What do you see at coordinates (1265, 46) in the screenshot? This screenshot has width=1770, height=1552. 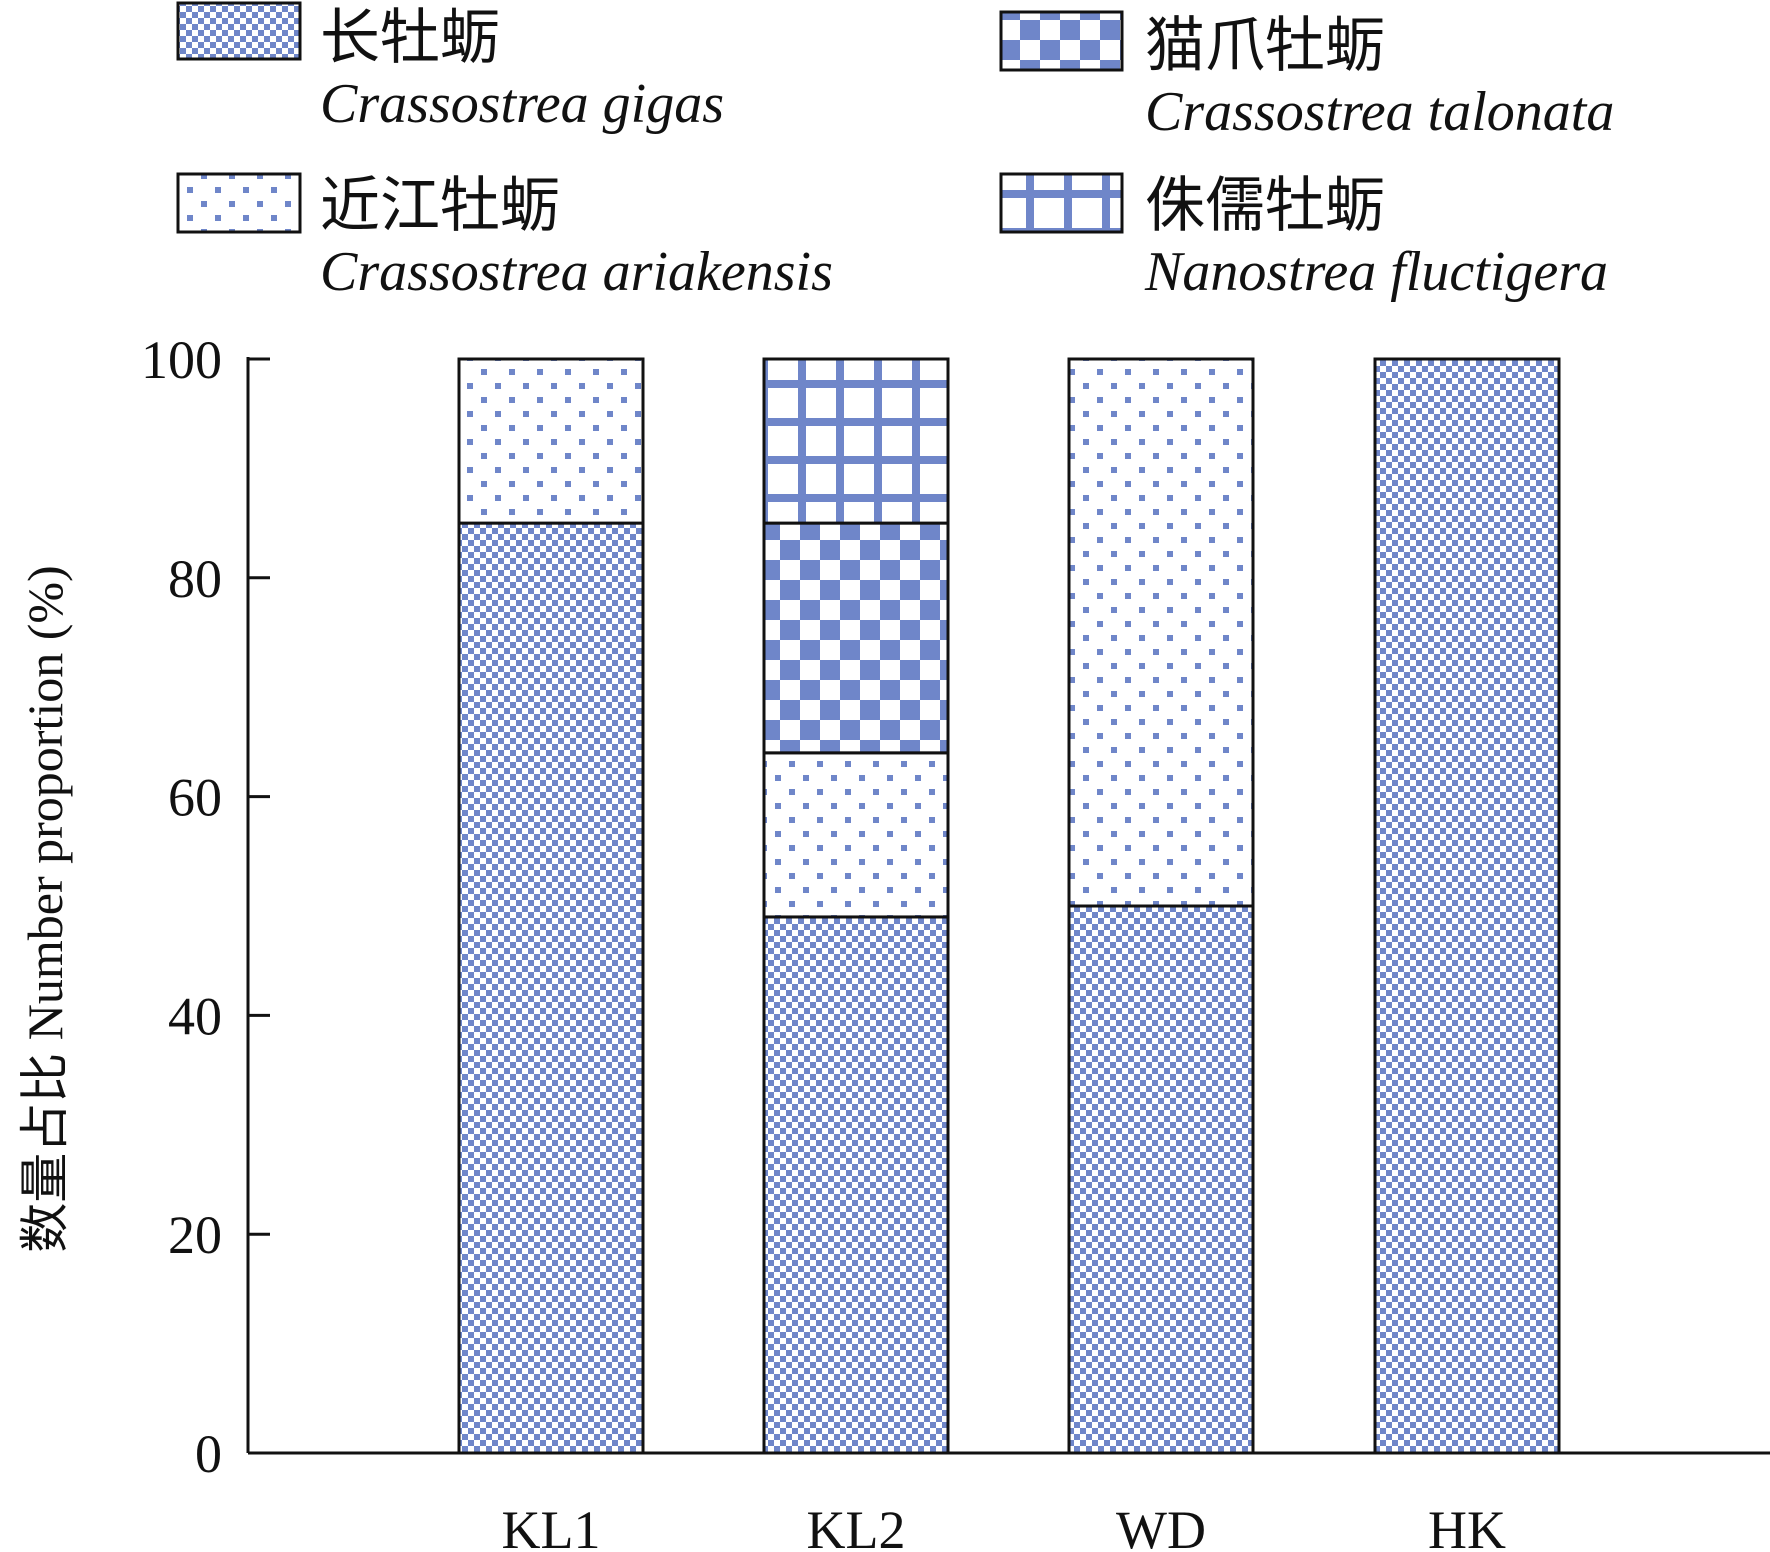 I see `legend-label-cn-talonata: 猫爪牡蛎` at bounding box center [1265, 46].